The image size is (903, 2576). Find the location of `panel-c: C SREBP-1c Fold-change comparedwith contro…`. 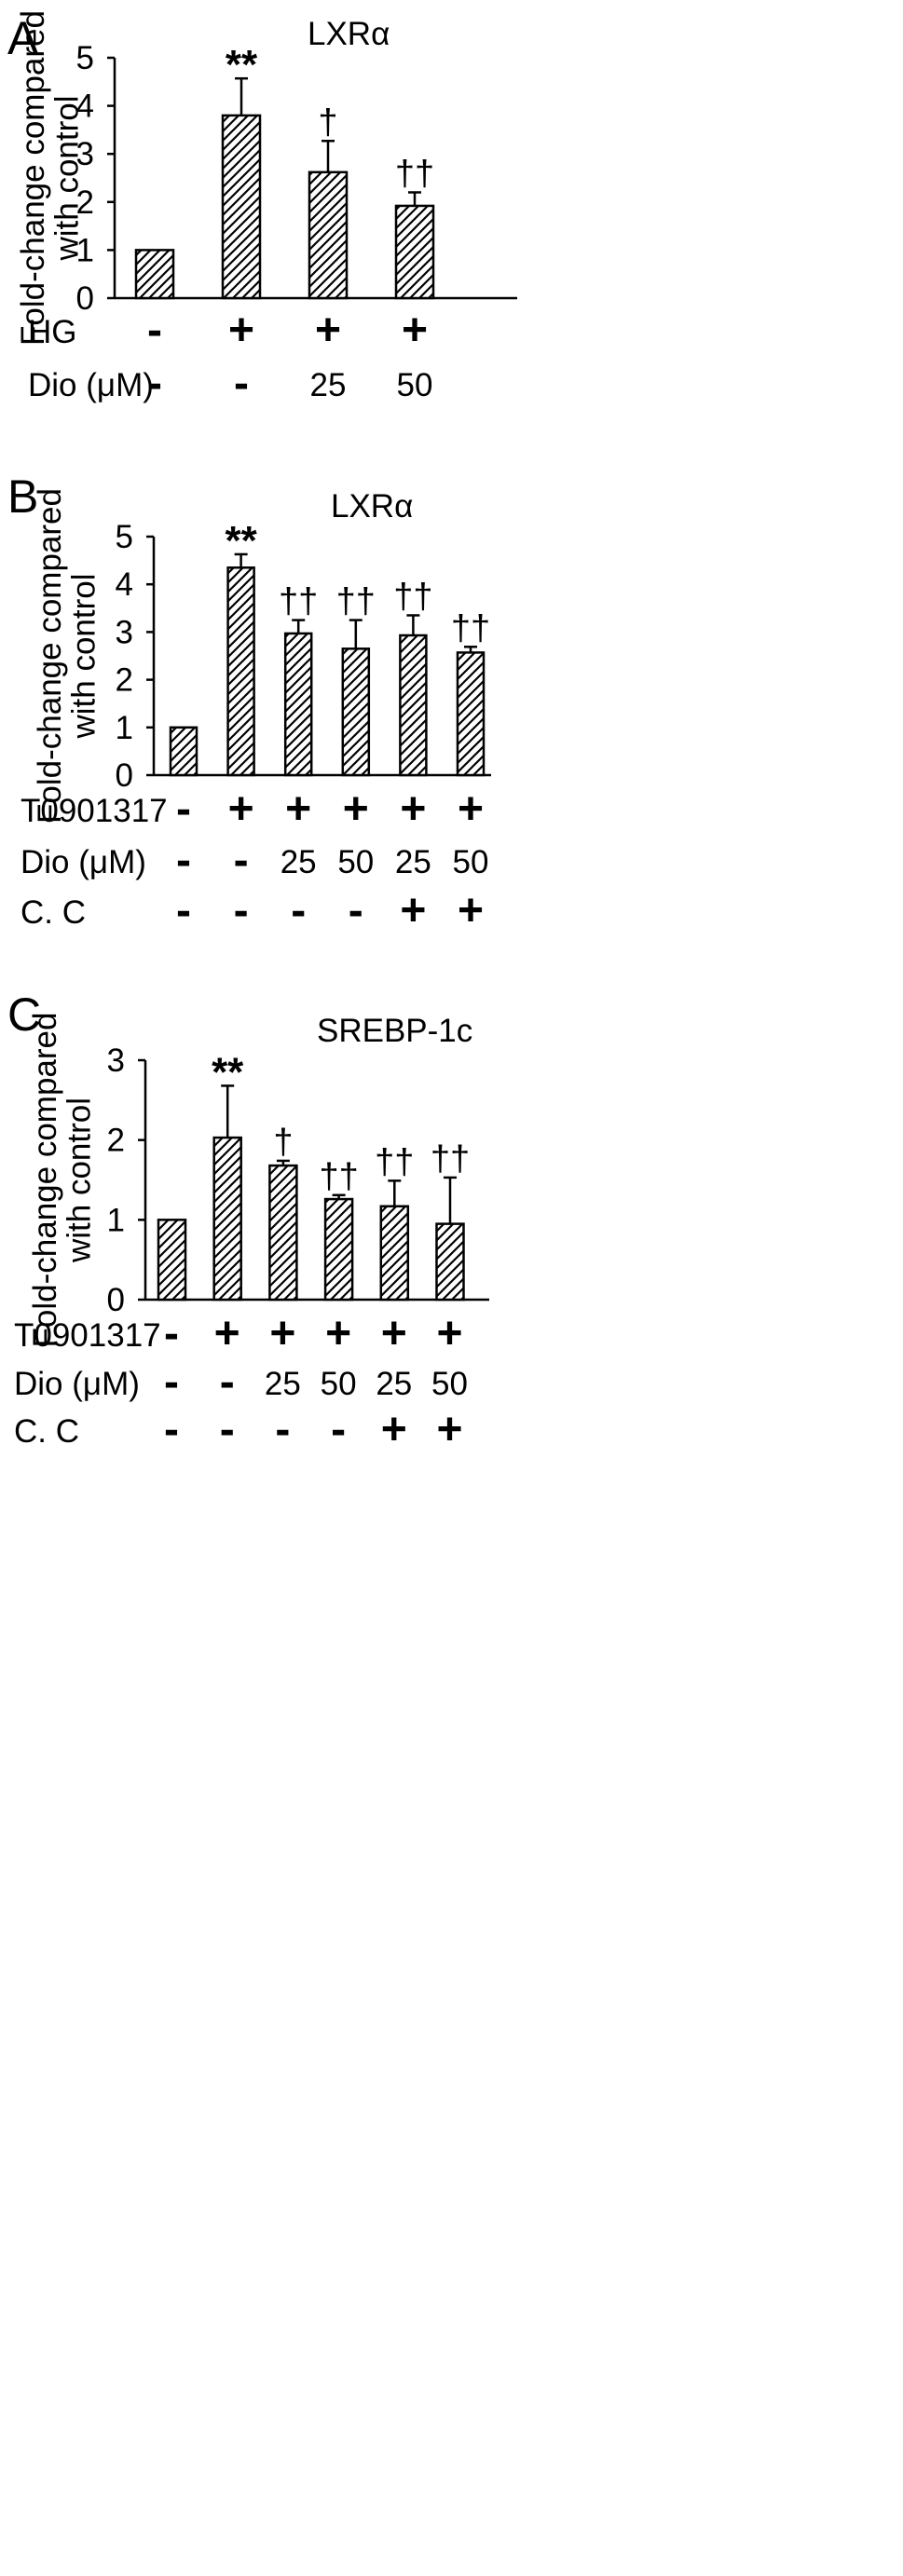

panel-c: C SREBP-1c Fold-change comparedwith contro… is located at coordinates (248, 1221).